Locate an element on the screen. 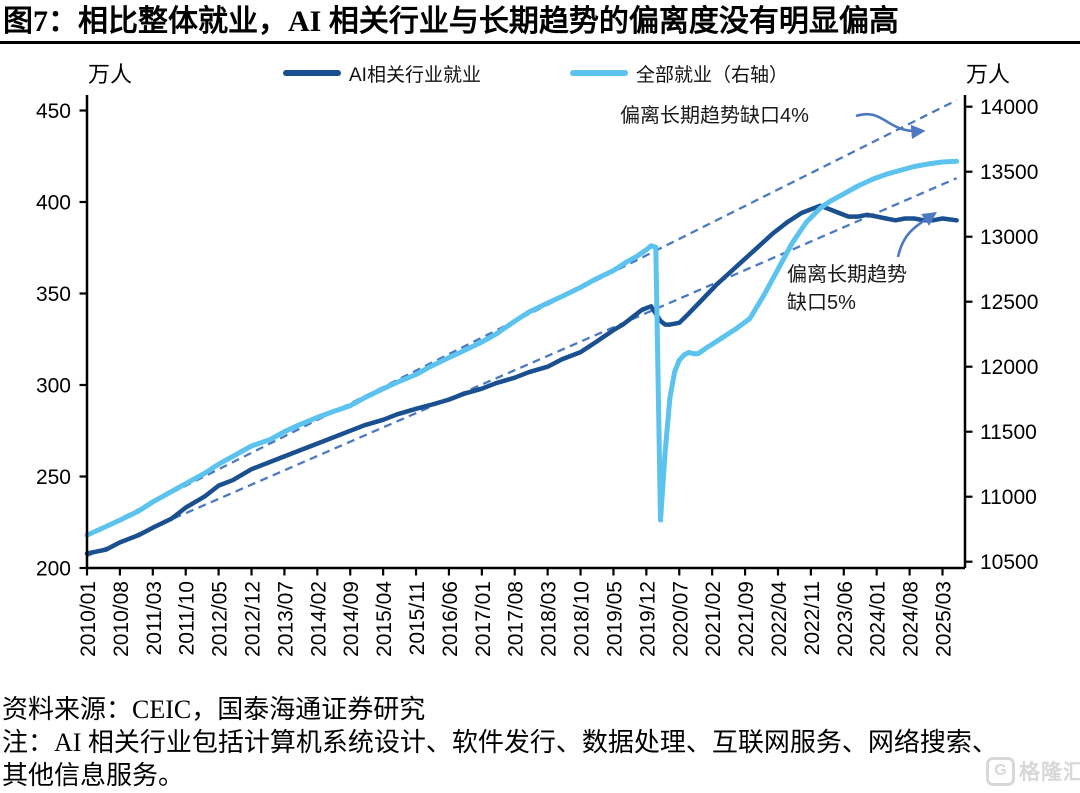  right-axis-tick-label: 14000 is located at coordinates (1009, 107).